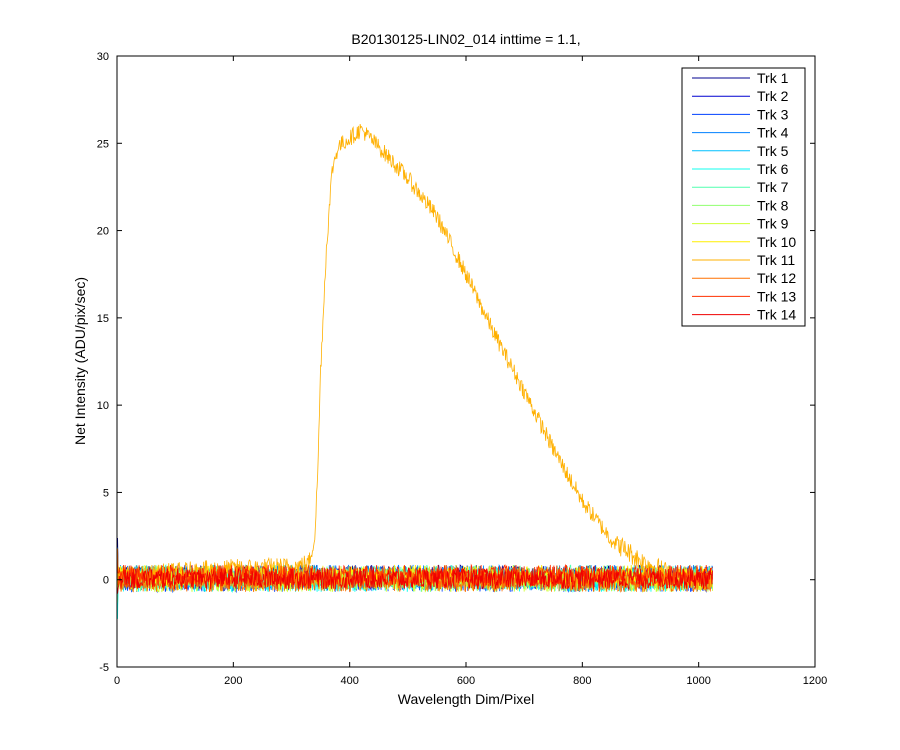 This screenshot has width=900, height=750. Describe the element at coordinates (776, 260) in the screenshot. I see `legend-label: Trk 11` at that location.